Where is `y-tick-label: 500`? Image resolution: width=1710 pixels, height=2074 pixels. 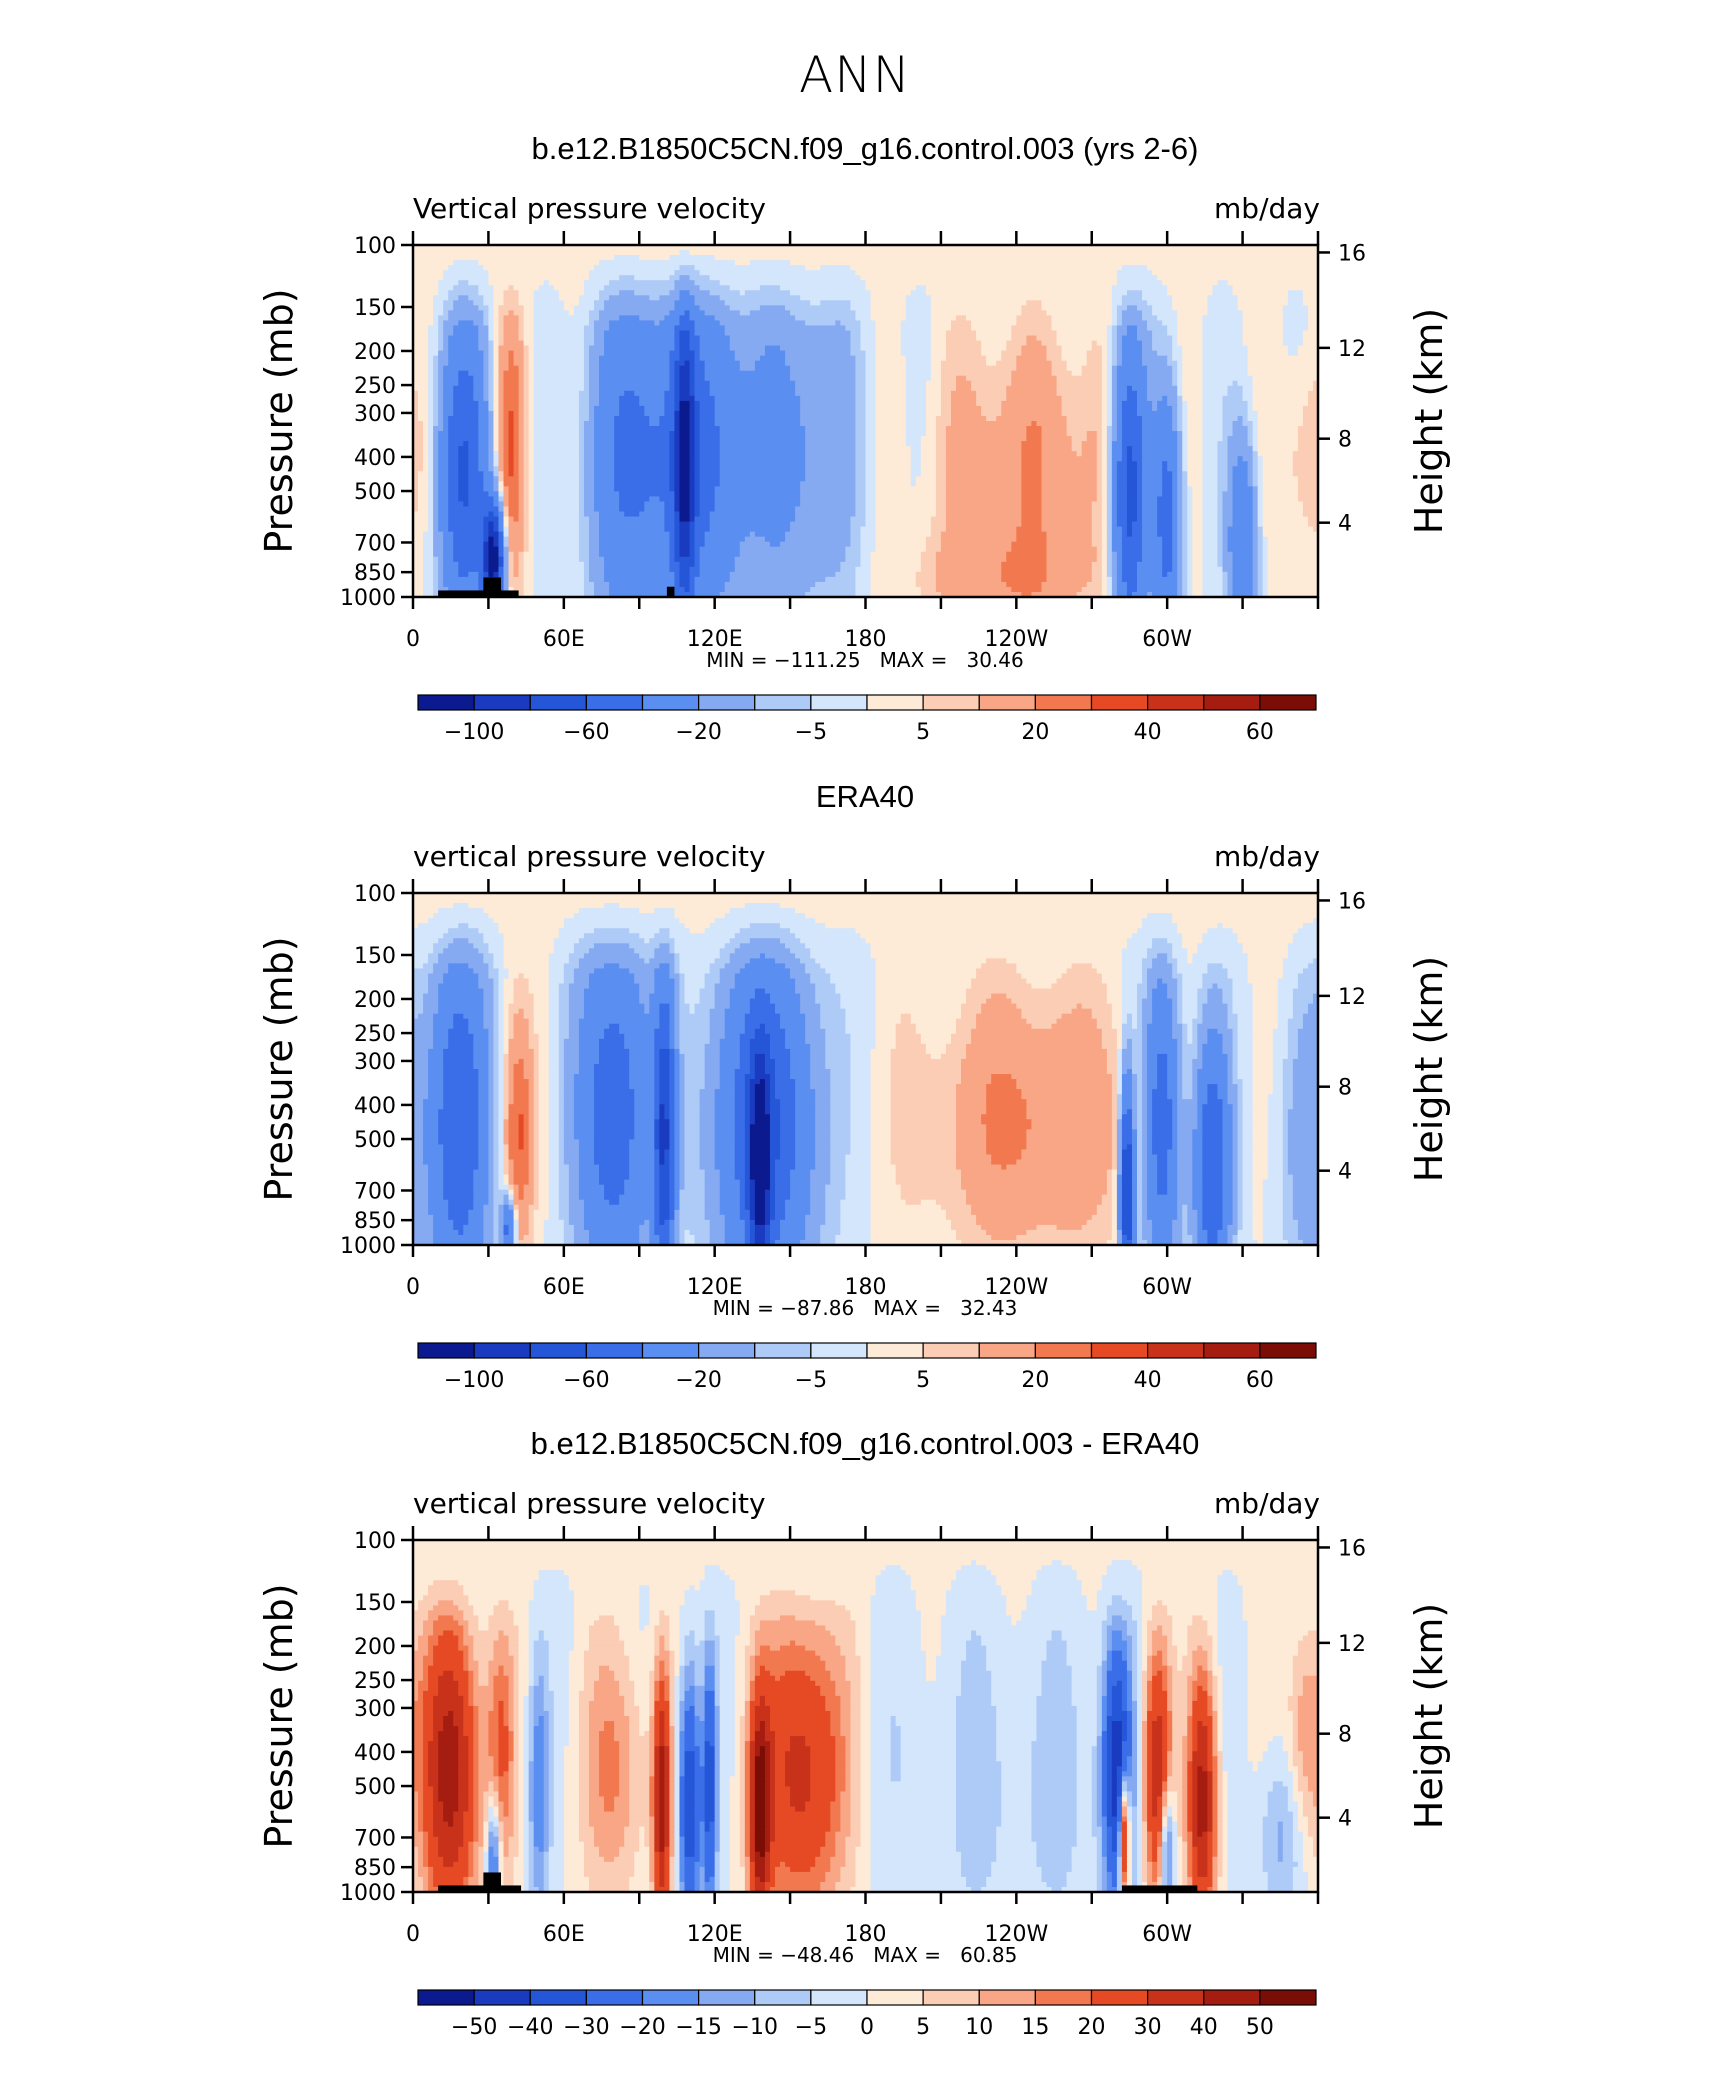
y-tick-label: 500 is located at coordinates (375, 1787).